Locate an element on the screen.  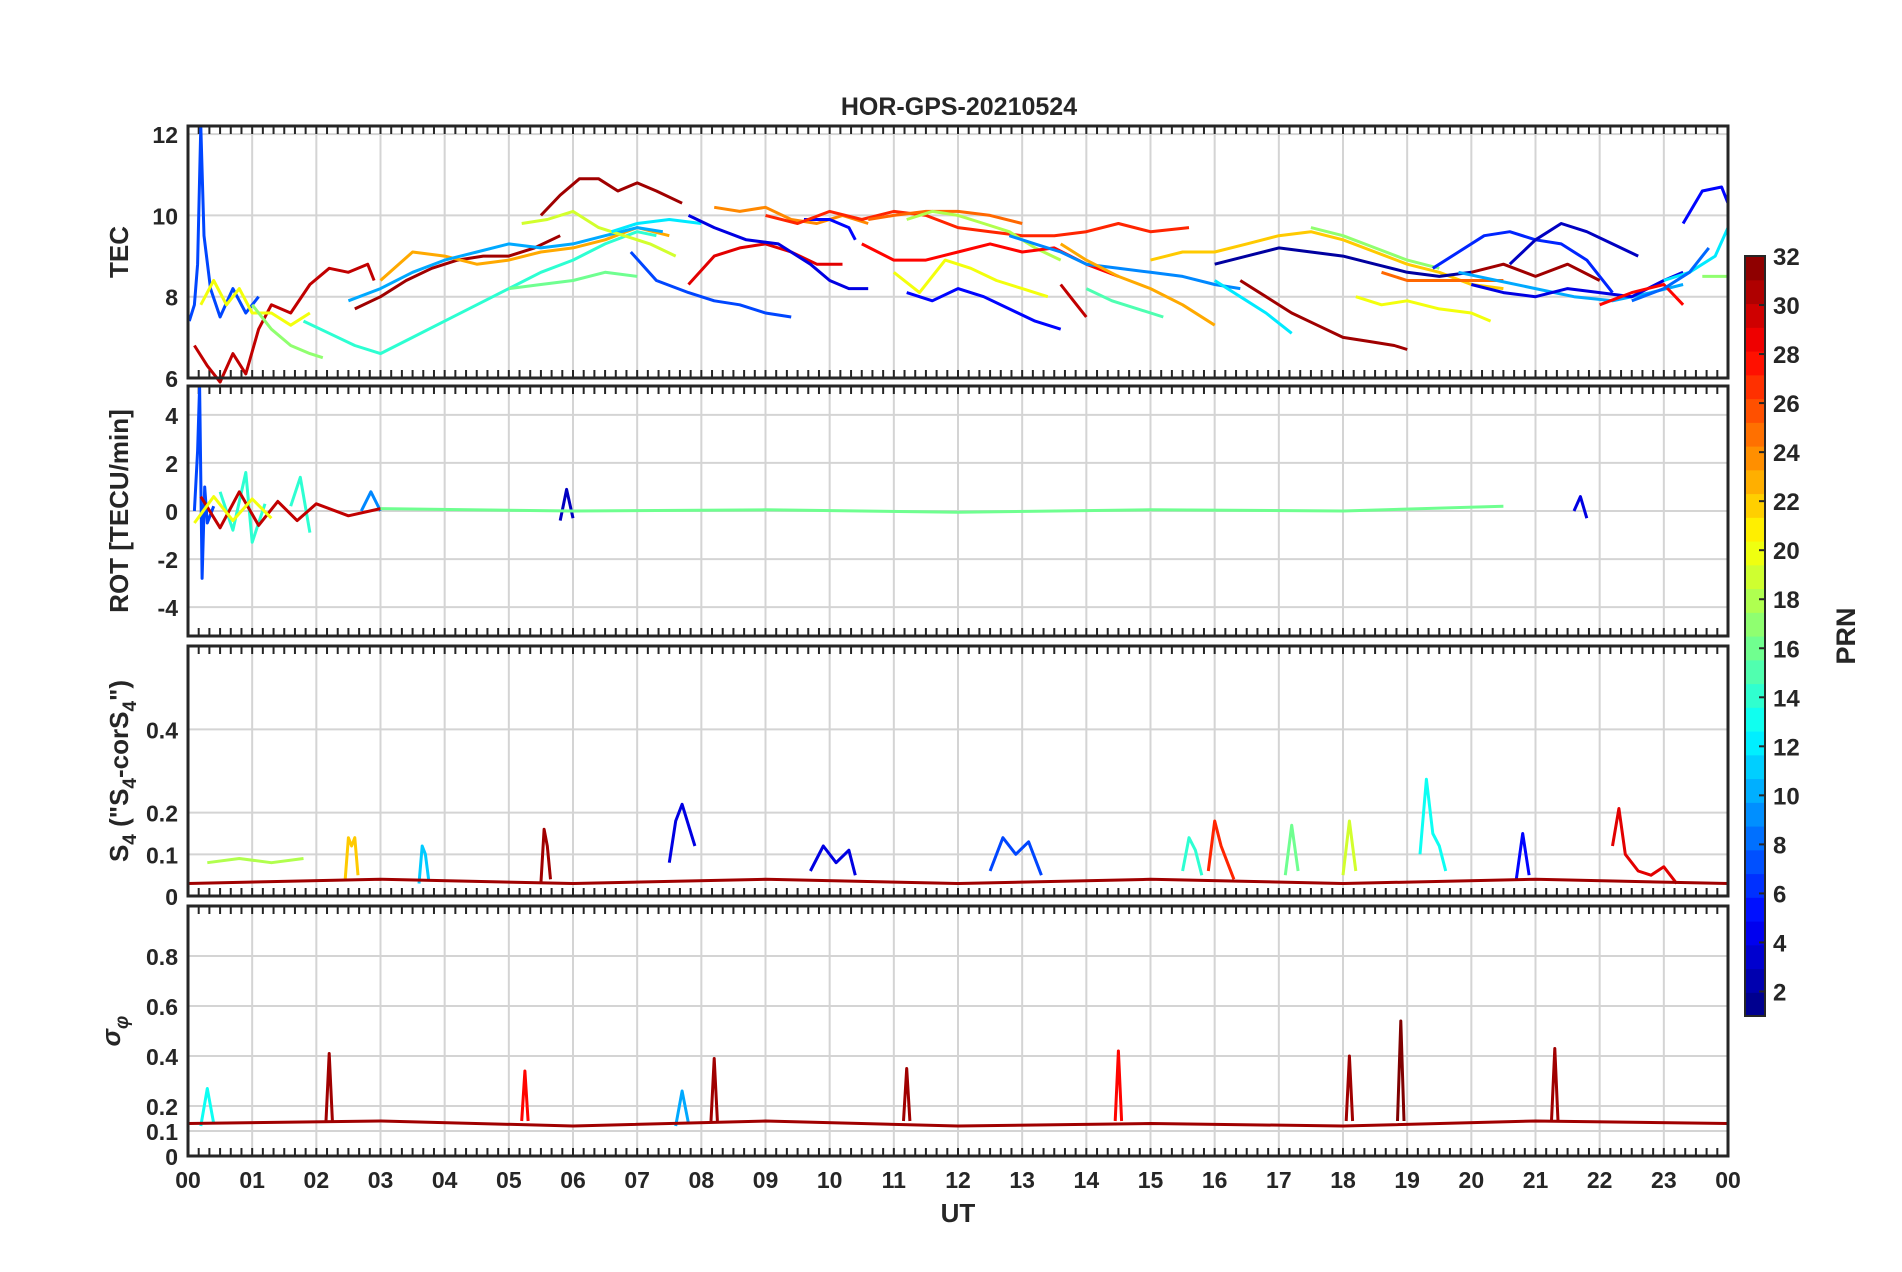
x-tick-label: 00 is located at coordinates (1728, 1180).